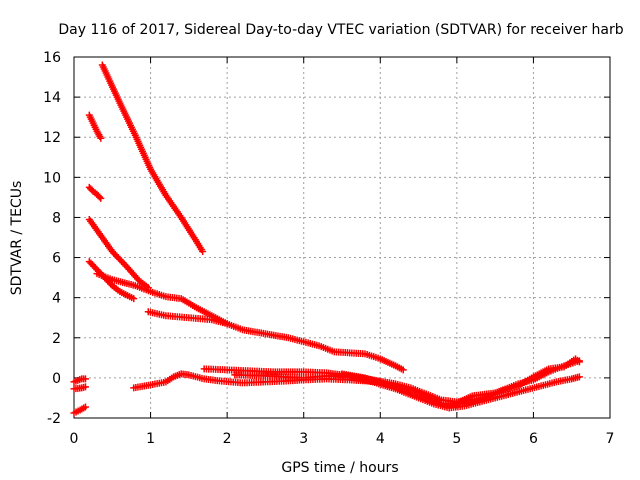 Image resolution: width=640 pixels, height=480 pixels. What do you see at coordinates (152, 158) in the screenshot?
I see `series-arc-top` at bounding box center [152, 158].